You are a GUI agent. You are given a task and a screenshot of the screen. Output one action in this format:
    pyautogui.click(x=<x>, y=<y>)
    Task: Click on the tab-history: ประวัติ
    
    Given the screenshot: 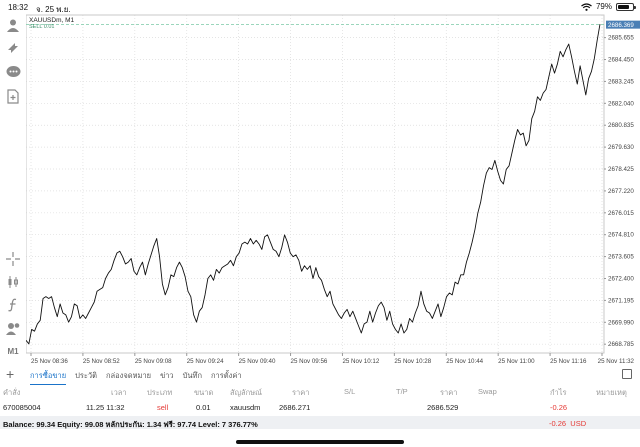 What is the action you would take?
    pyautogui.click(x=86, y=375)
    